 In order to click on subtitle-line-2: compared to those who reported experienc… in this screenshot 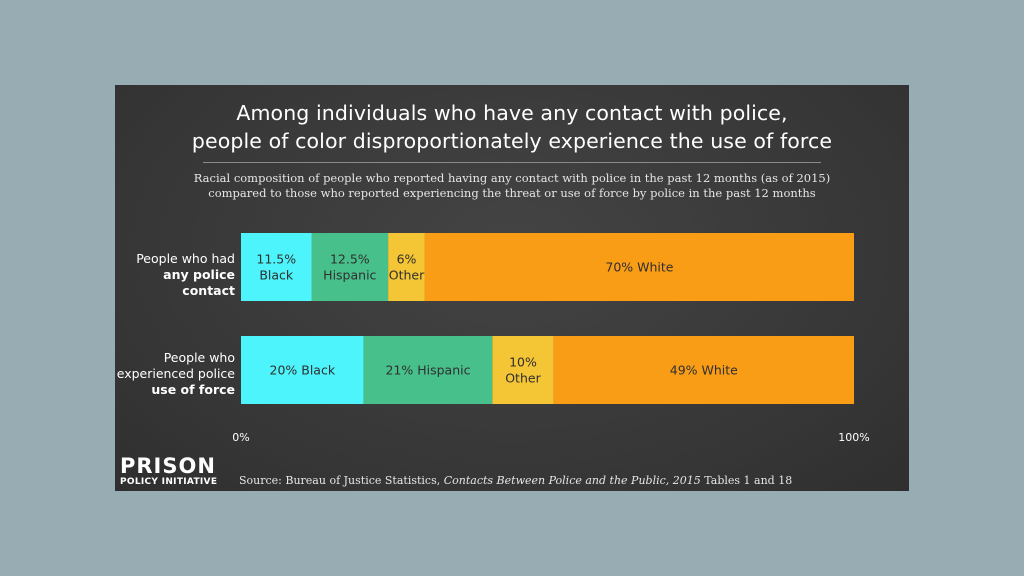, I will do `click(512, 193)`.